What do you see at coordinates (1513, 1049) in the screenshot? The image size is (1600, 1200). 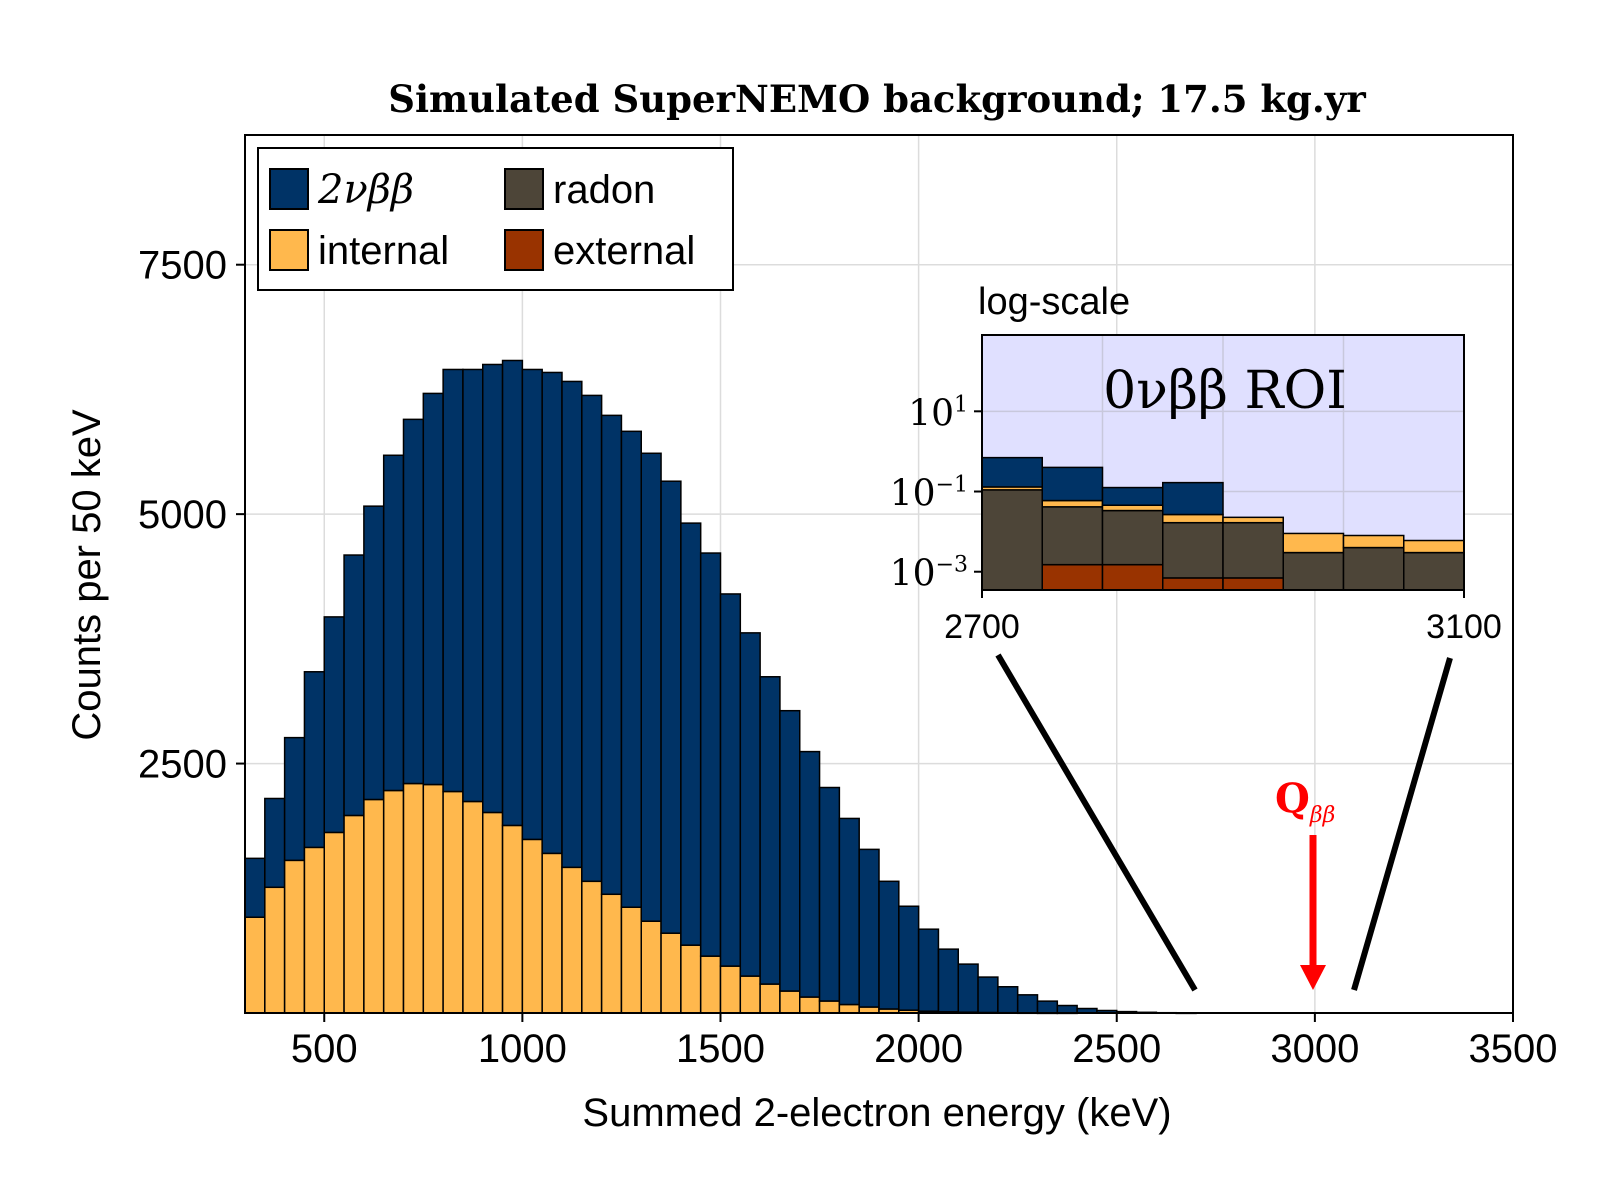 I see `x-tick-label-3500: 3500` at bounding box center [1513, 1049].